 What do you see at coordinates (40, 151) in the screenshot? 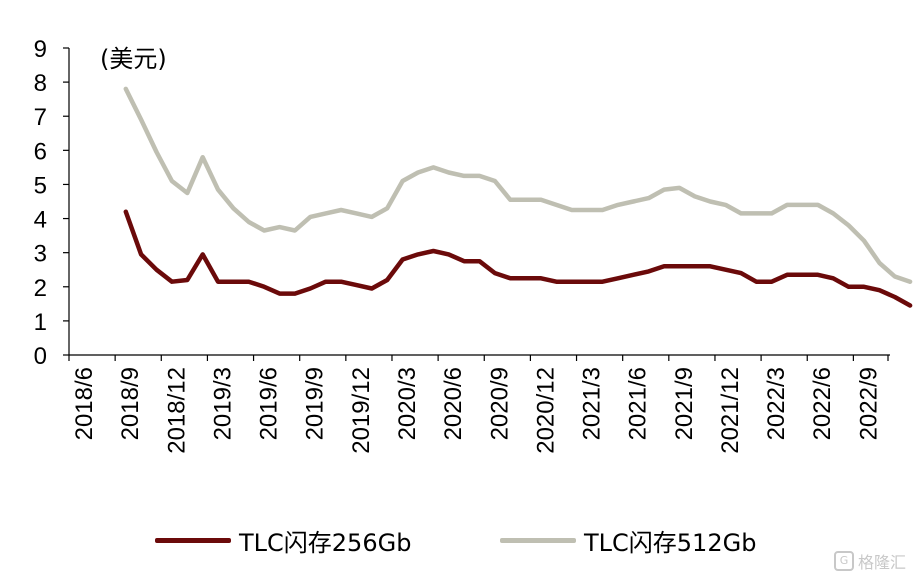
I see `y-tick-label: 6` at bounding box center [40, 151].